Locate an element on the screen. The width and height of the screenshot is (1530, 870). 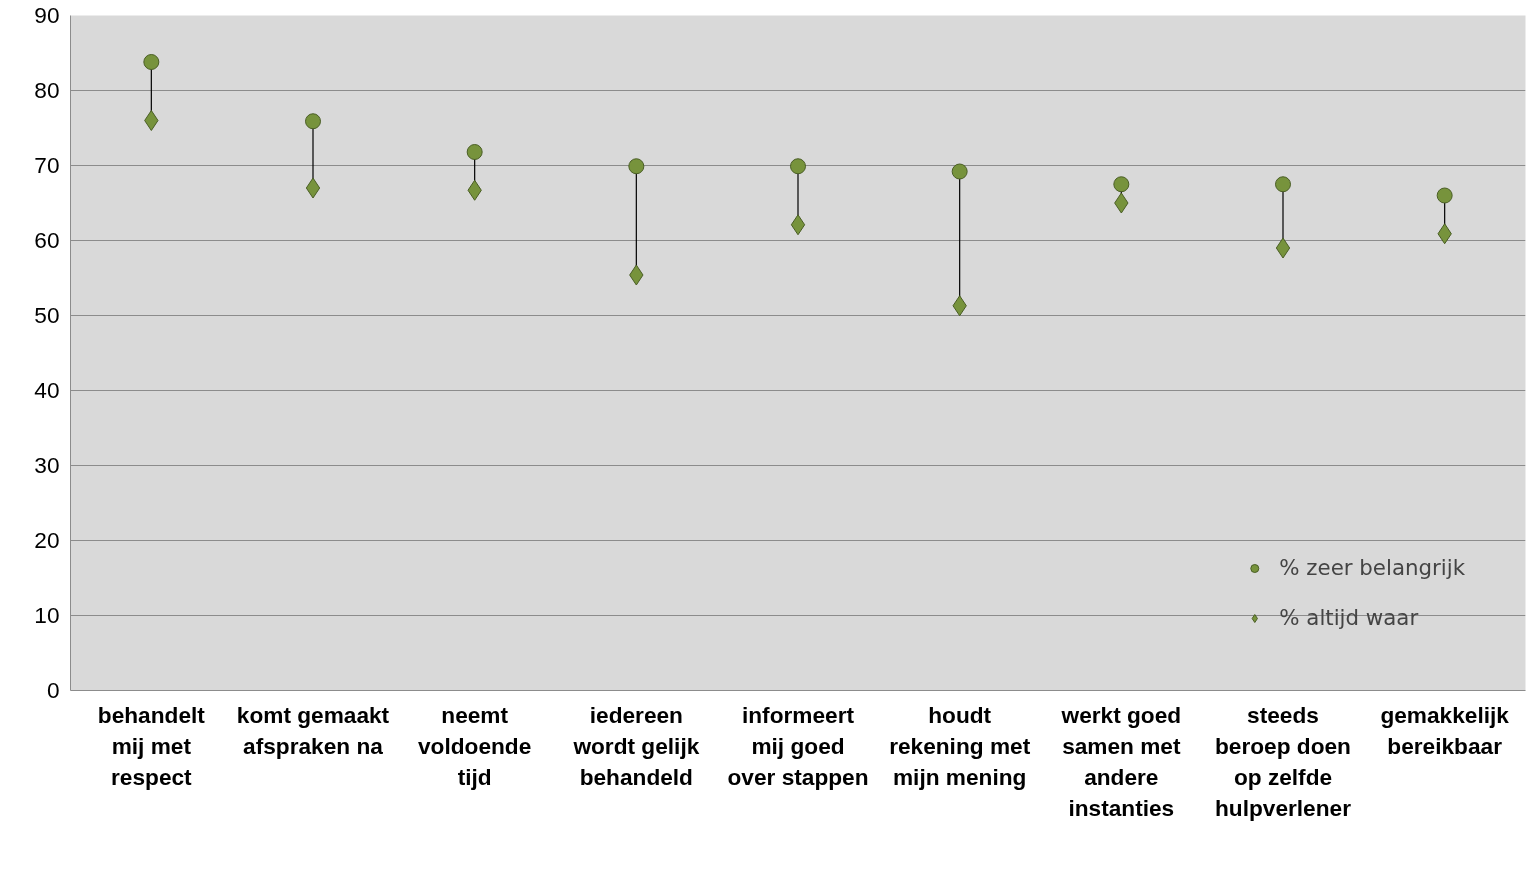
x-tick-label: komt gemaakt afspraken na is located at coordinates (313, 730).